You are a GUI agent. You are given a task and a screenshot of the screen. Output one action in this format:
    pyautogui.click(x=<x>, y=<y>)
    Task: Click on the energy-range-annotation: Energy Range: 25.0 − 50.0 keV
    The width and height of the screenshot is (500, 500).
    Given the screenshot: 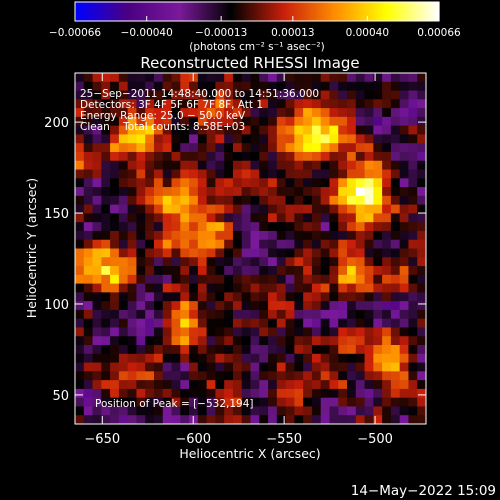 What is the action you would take?
    pyautogui.click(x=163, y=116)
    